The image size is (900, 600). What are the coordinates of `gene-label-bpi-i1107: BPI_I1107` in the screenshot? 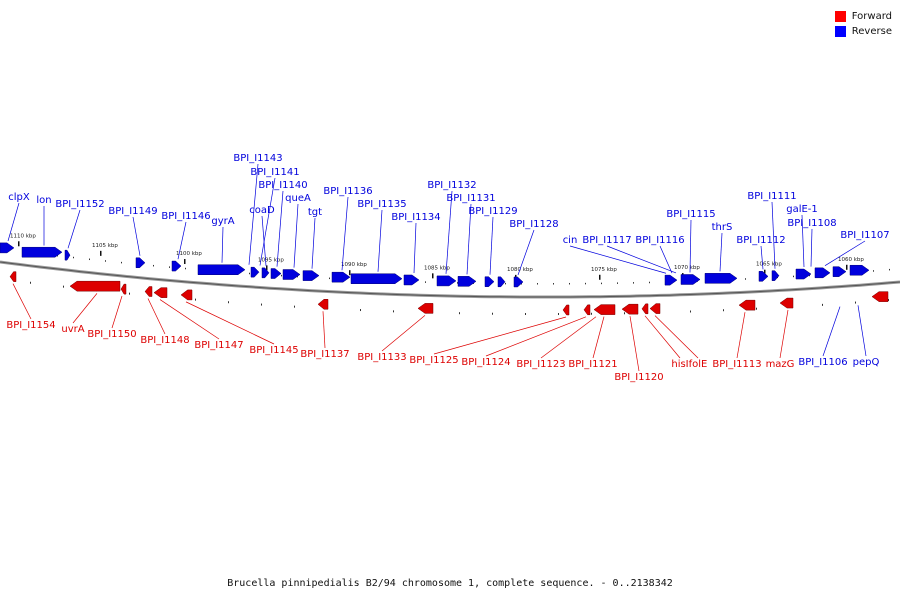 It's located at (864, 235).